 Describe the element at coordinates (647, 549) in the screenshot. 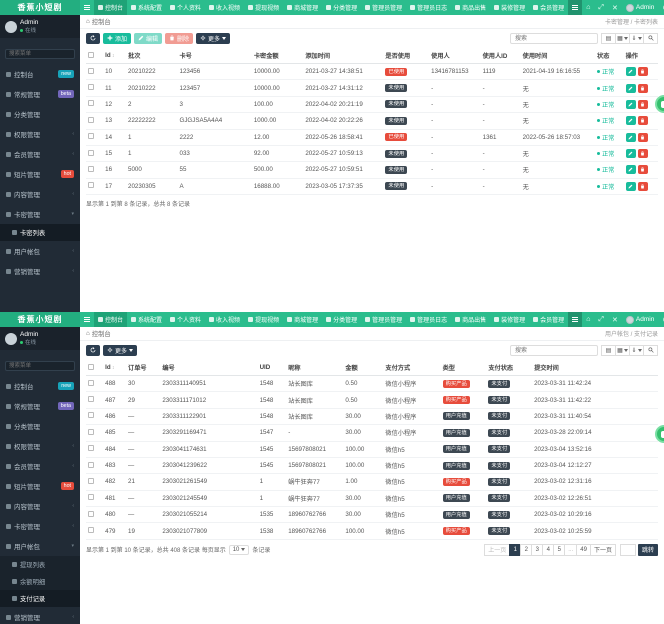

I see `page-jump-button: 跳转` at that location.